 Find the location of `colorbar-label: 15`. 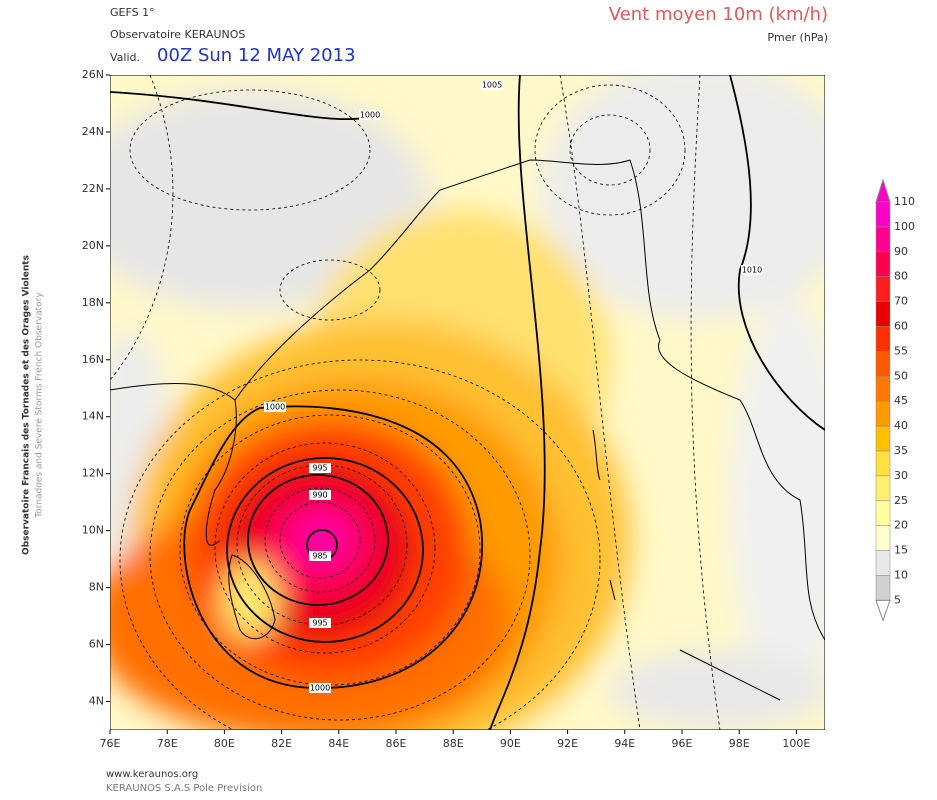

colorbar-label: 15 is located at coordinates (901, 550).